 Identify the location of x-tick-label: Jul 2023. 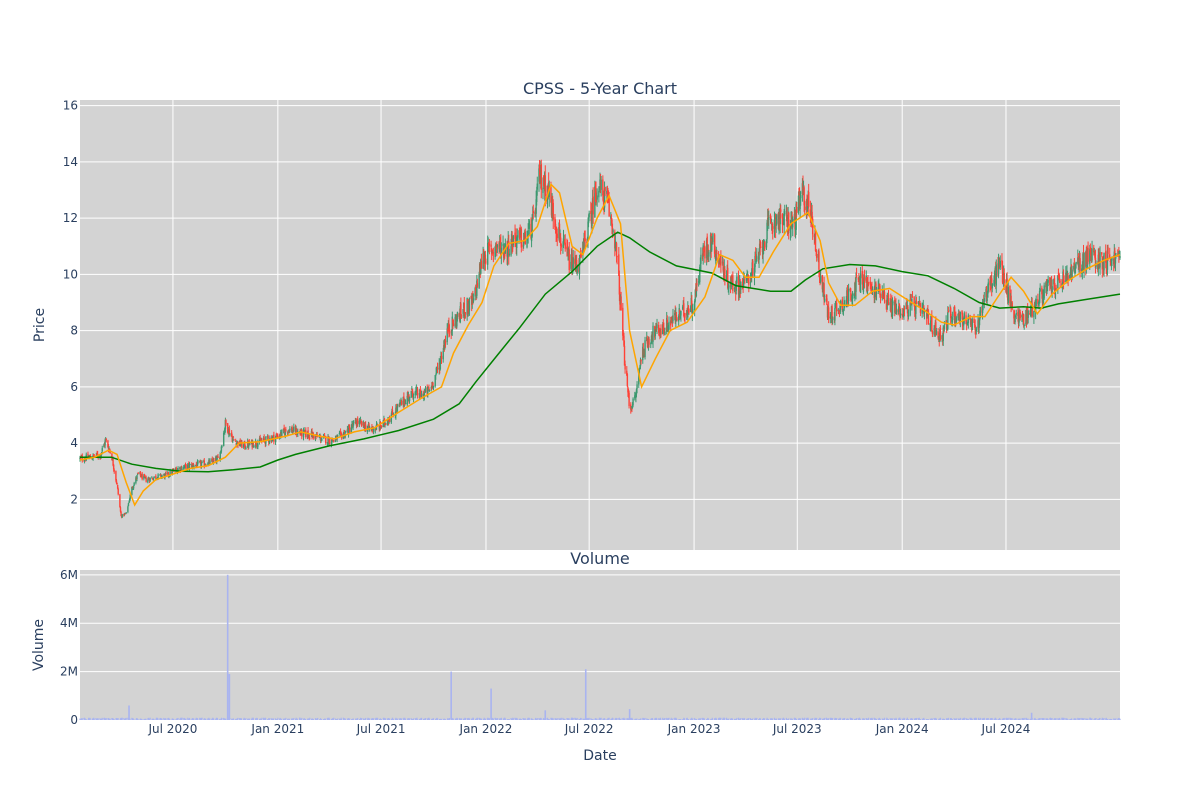
(797, 729).